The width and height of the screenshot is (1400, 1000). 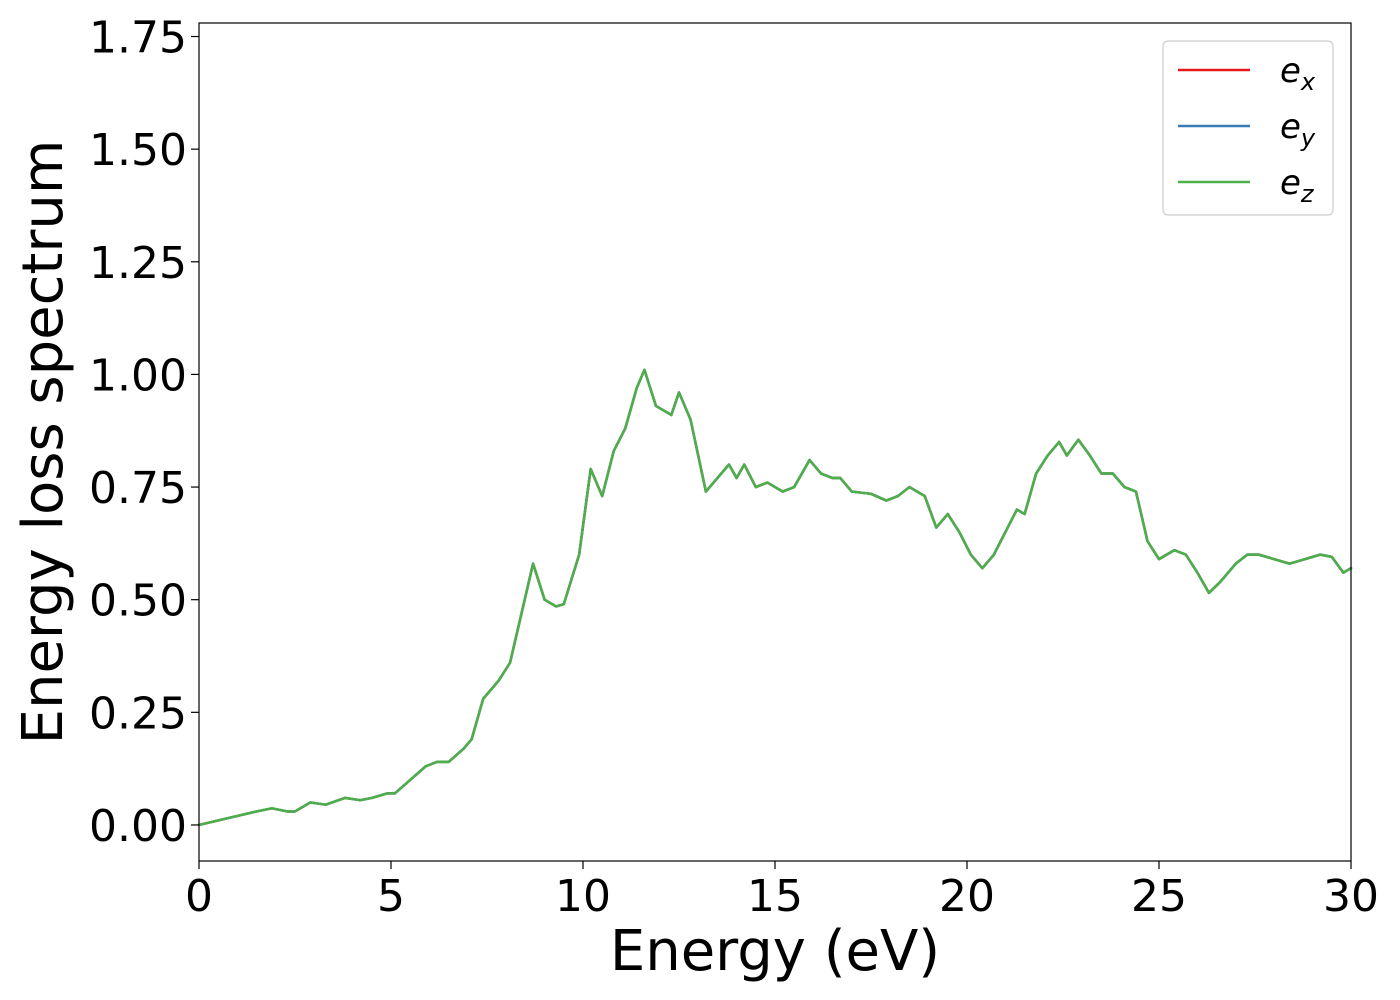 What do you see at coordinates (138, 263) in the screenshot?
I see `y-tick-label: 1.25` at bounding box center [138, 263].